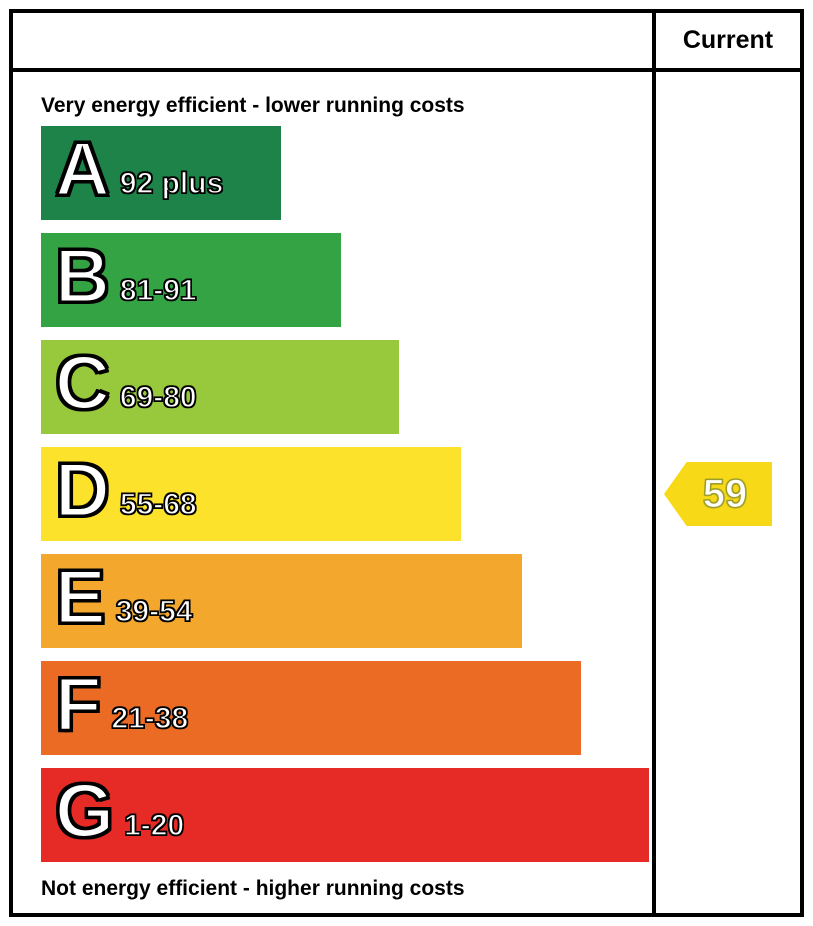  I want to click on header-left-cell, so click(332, 42).